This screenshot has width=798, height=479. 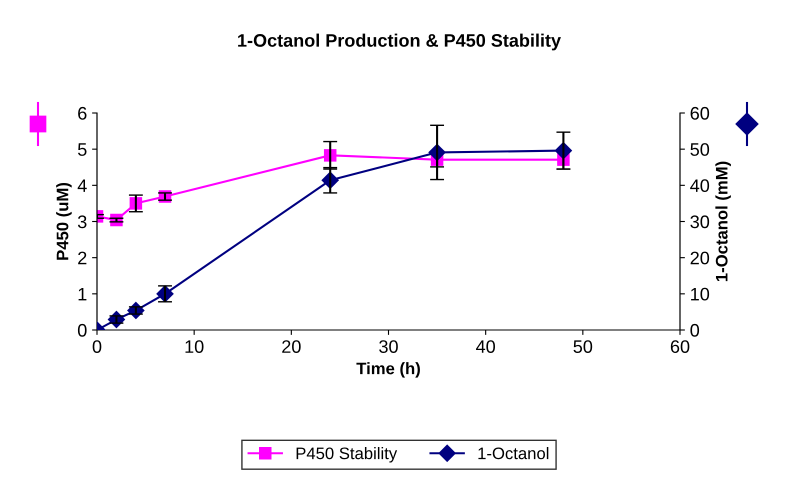 I want to click on y-tick-label: 2, so click(x=82, y=258).